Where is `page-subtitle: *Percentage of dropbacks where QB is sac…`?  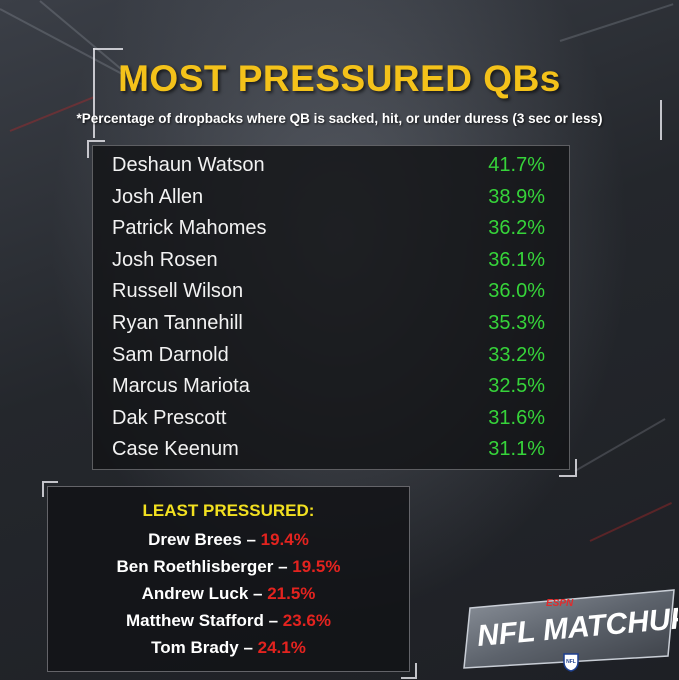 page-subtitle: *Percentage of dropbacks where QB is sac… is located at coordinates (339, 118).